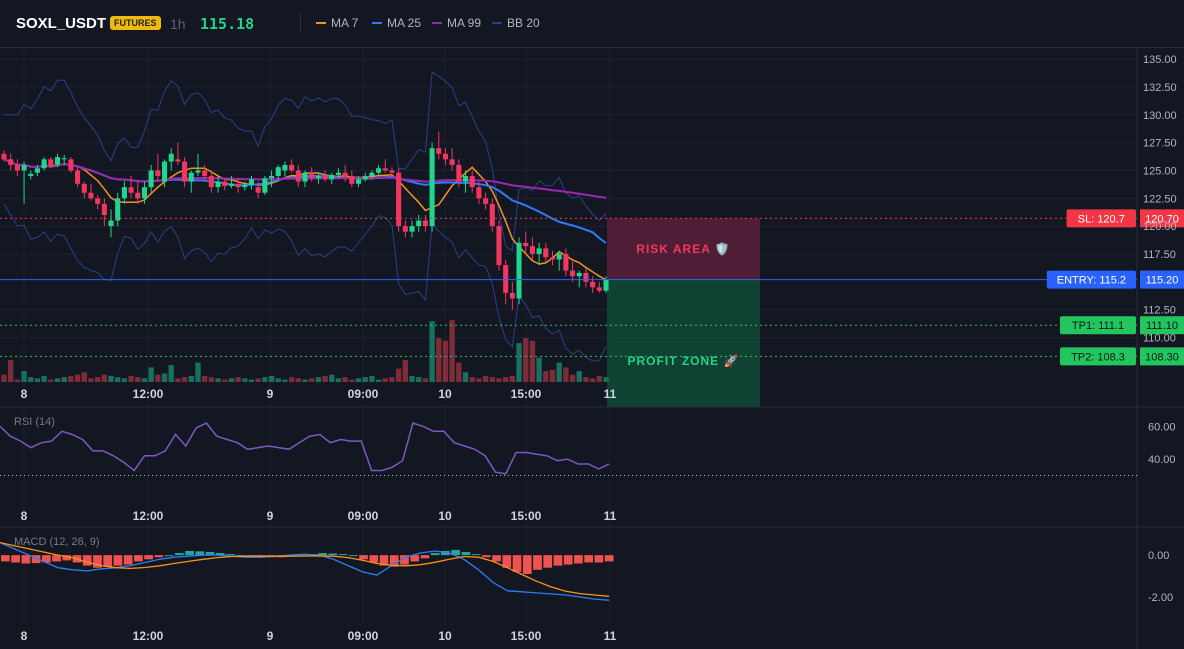 This screenshot has width=1184, height=649. What do you see at coordinates (396, 23) in the screenshot?
I see `legend-ma25: MA 25` at bounding box center [396, 23].